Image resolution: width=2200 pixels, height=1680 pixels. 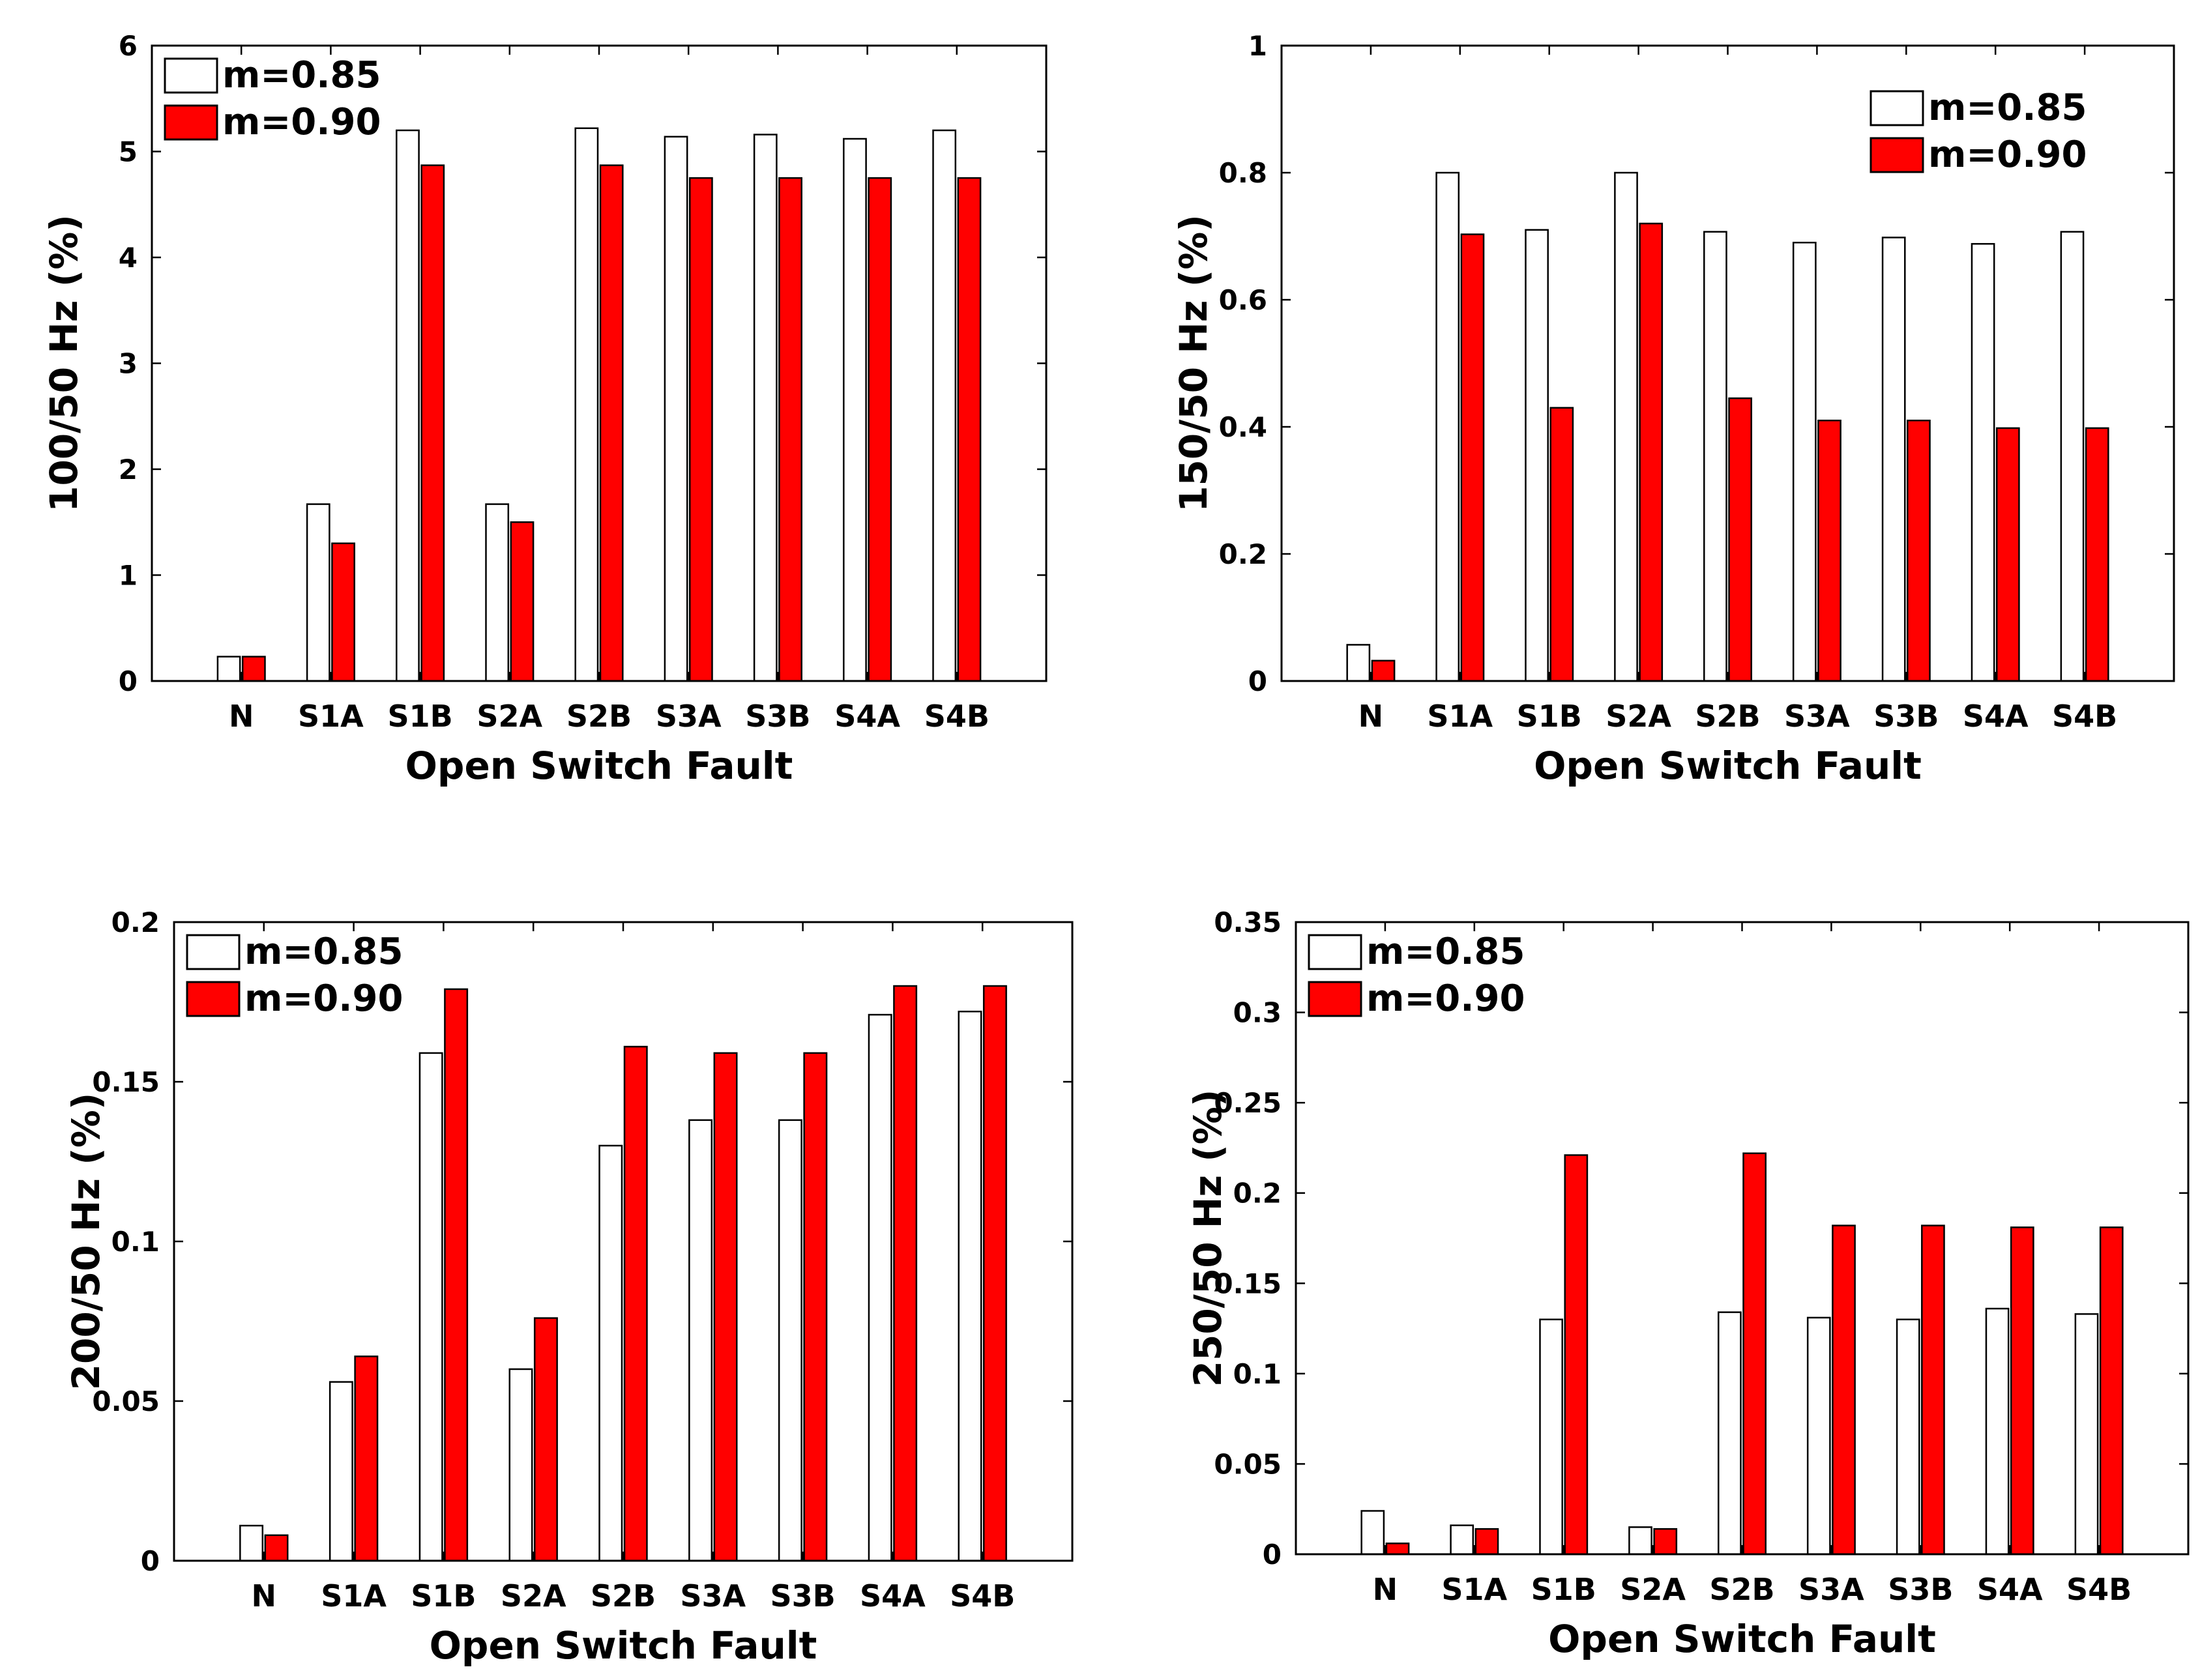 What do you see at coordinates (129, 46) in the screenshot?
I see `y-tick-label: 6` at bounding box center [129, 46].